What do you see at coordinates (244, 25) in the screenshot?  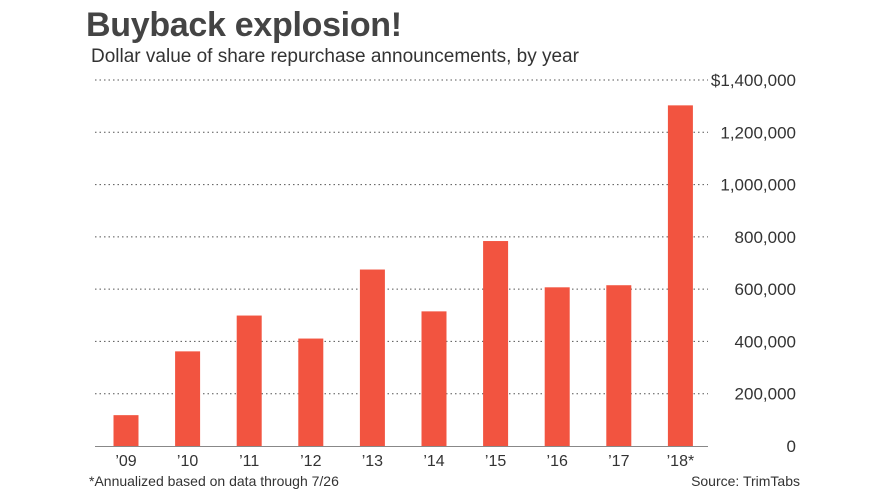 I see `chart-title: Buyback explosion!` at bounding box center [244, 25].